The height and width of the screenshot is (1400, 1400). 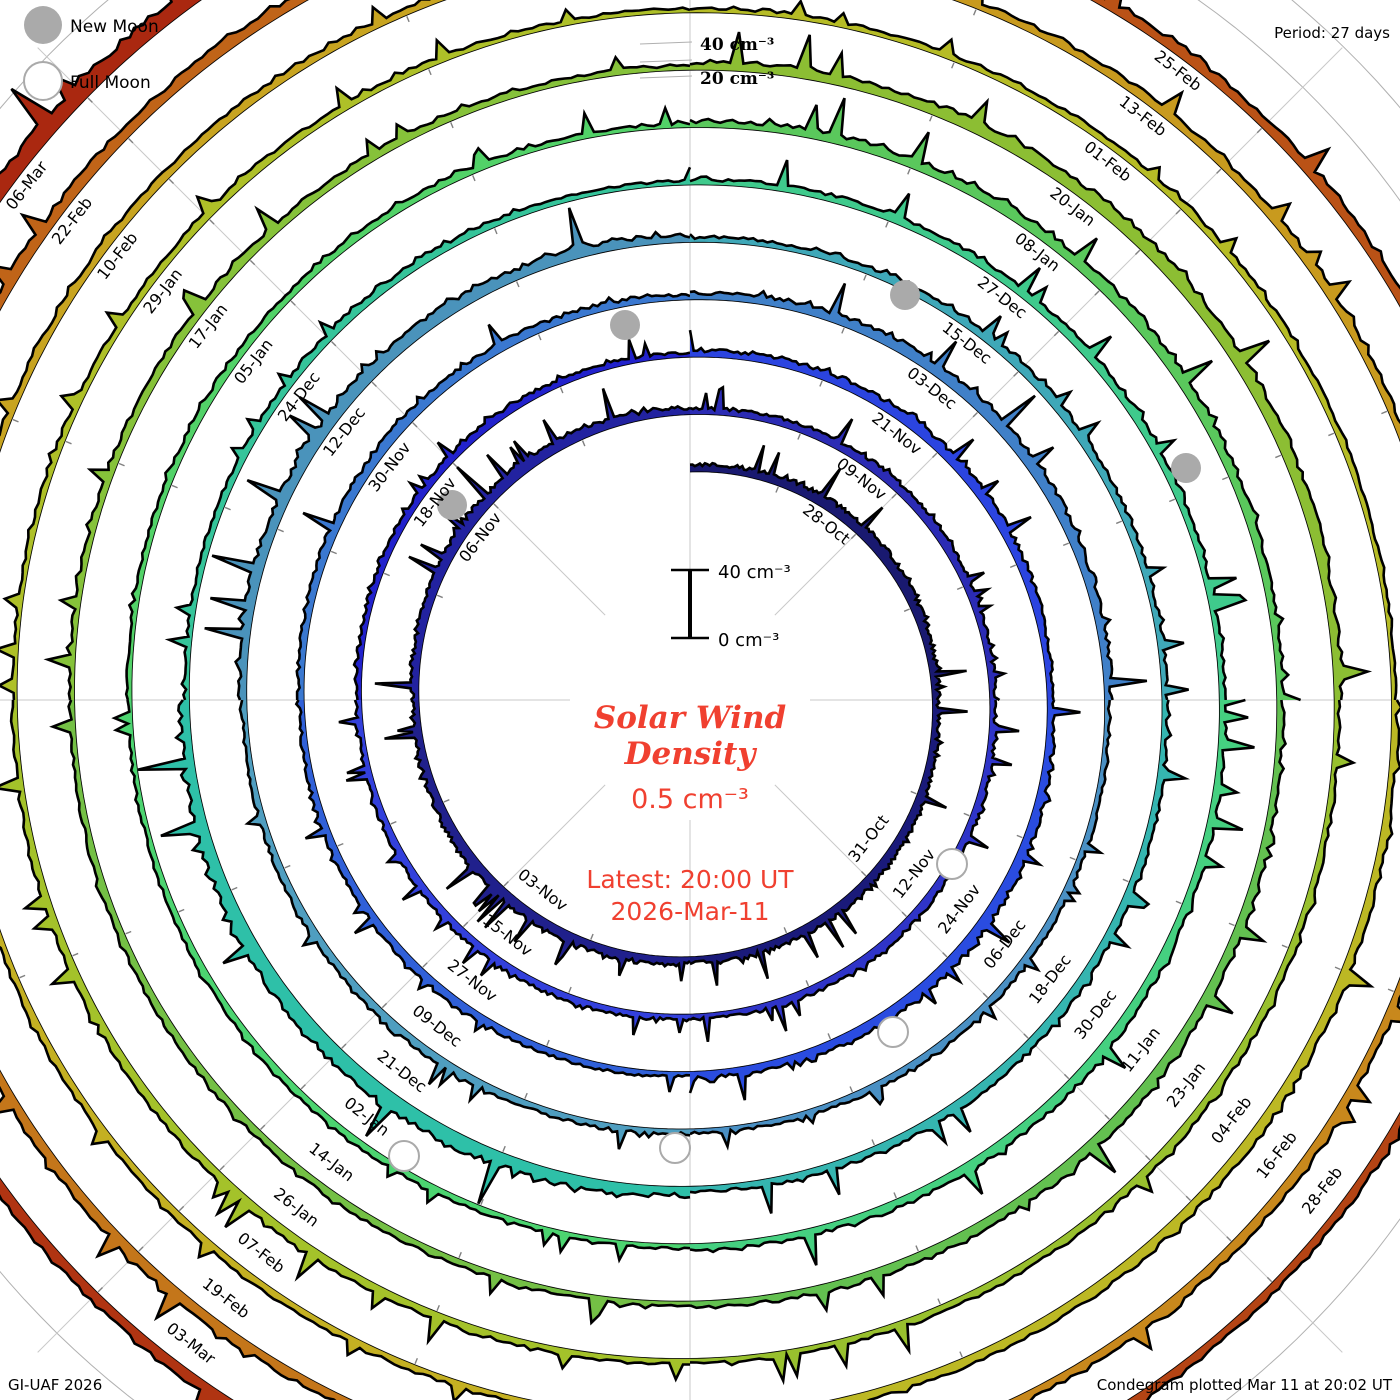 What do you see at coordinates (43, 81) in the screenshot?
I see `full-moon-icon` at bounding box center [43, 81].